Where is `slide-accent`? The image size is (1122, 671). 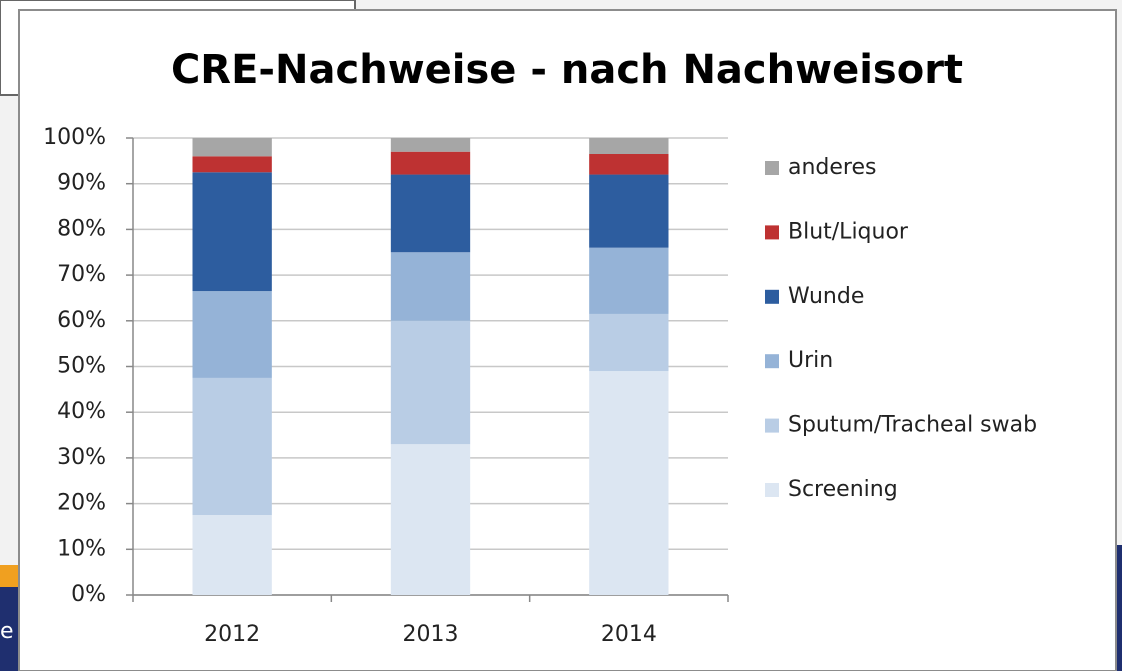
slide-accent is located at coordinates (11, 576).